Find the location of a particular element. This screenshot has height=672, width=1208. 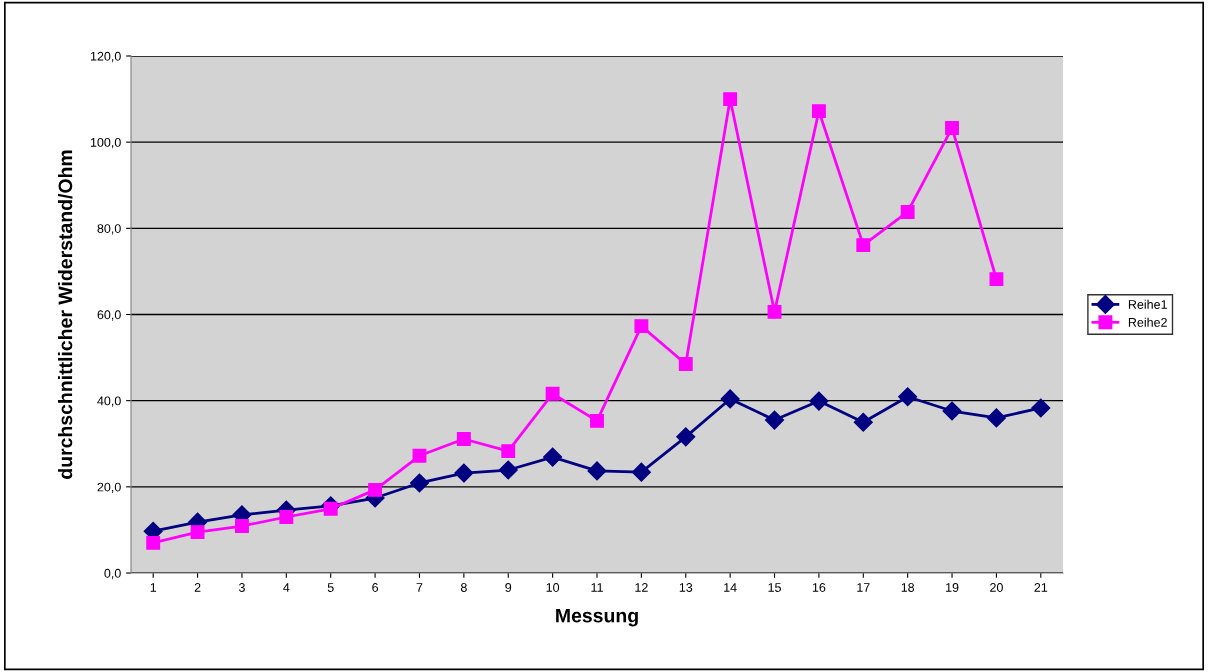

x-tick-label: 19 is located at coordinates (952, 587).